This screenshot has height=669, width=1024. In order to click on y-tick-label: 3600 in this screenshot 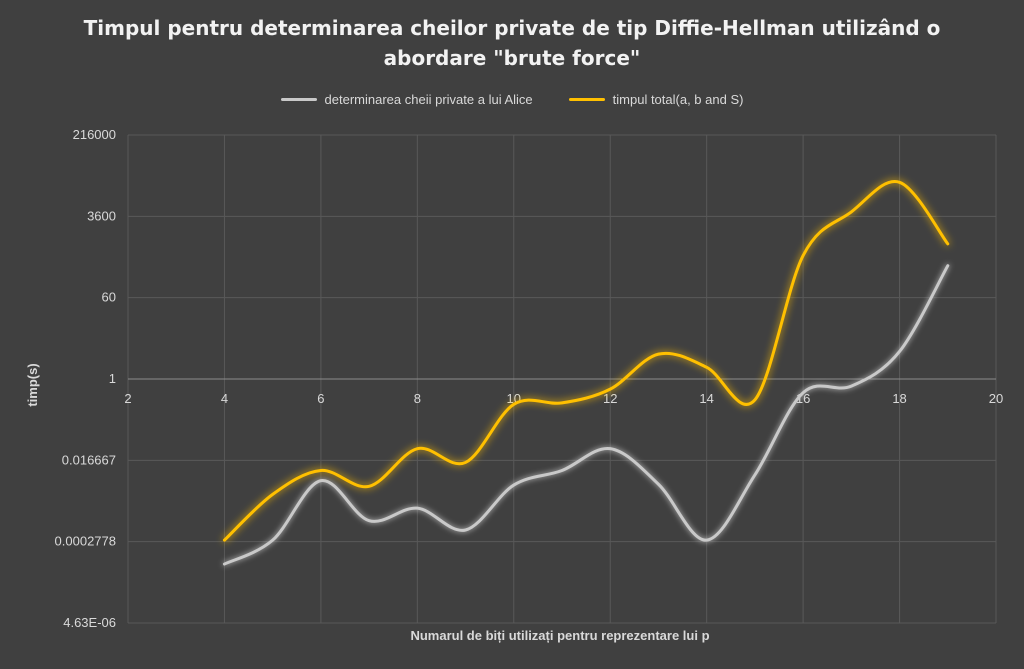, I will do `click(101, 215)`.